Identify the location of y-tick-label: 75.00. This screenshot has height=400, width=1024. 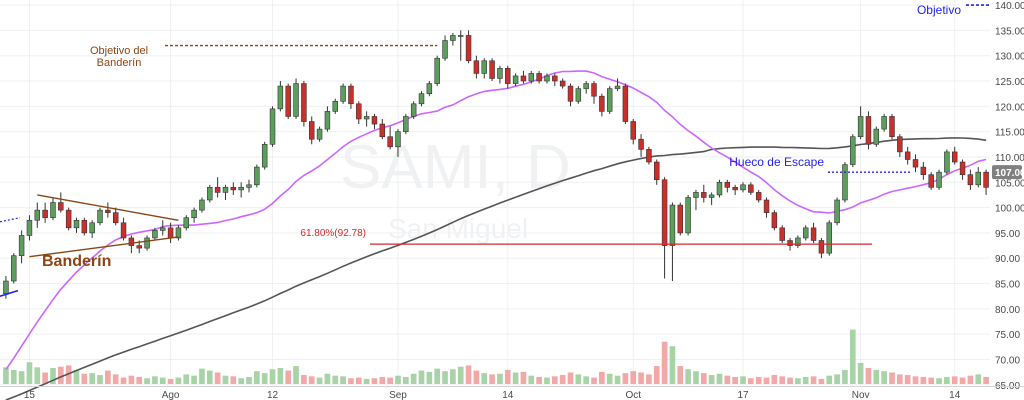
(1007, 335).